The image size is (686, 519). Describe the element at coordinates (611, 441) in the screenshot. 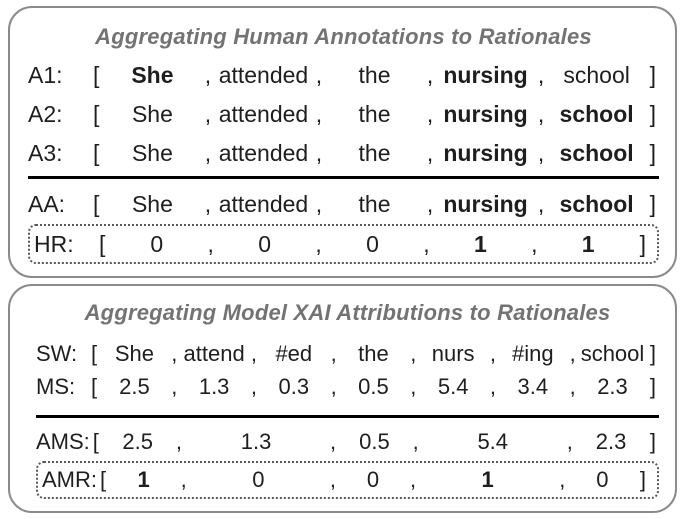

I see `token: 2.3` at that location.